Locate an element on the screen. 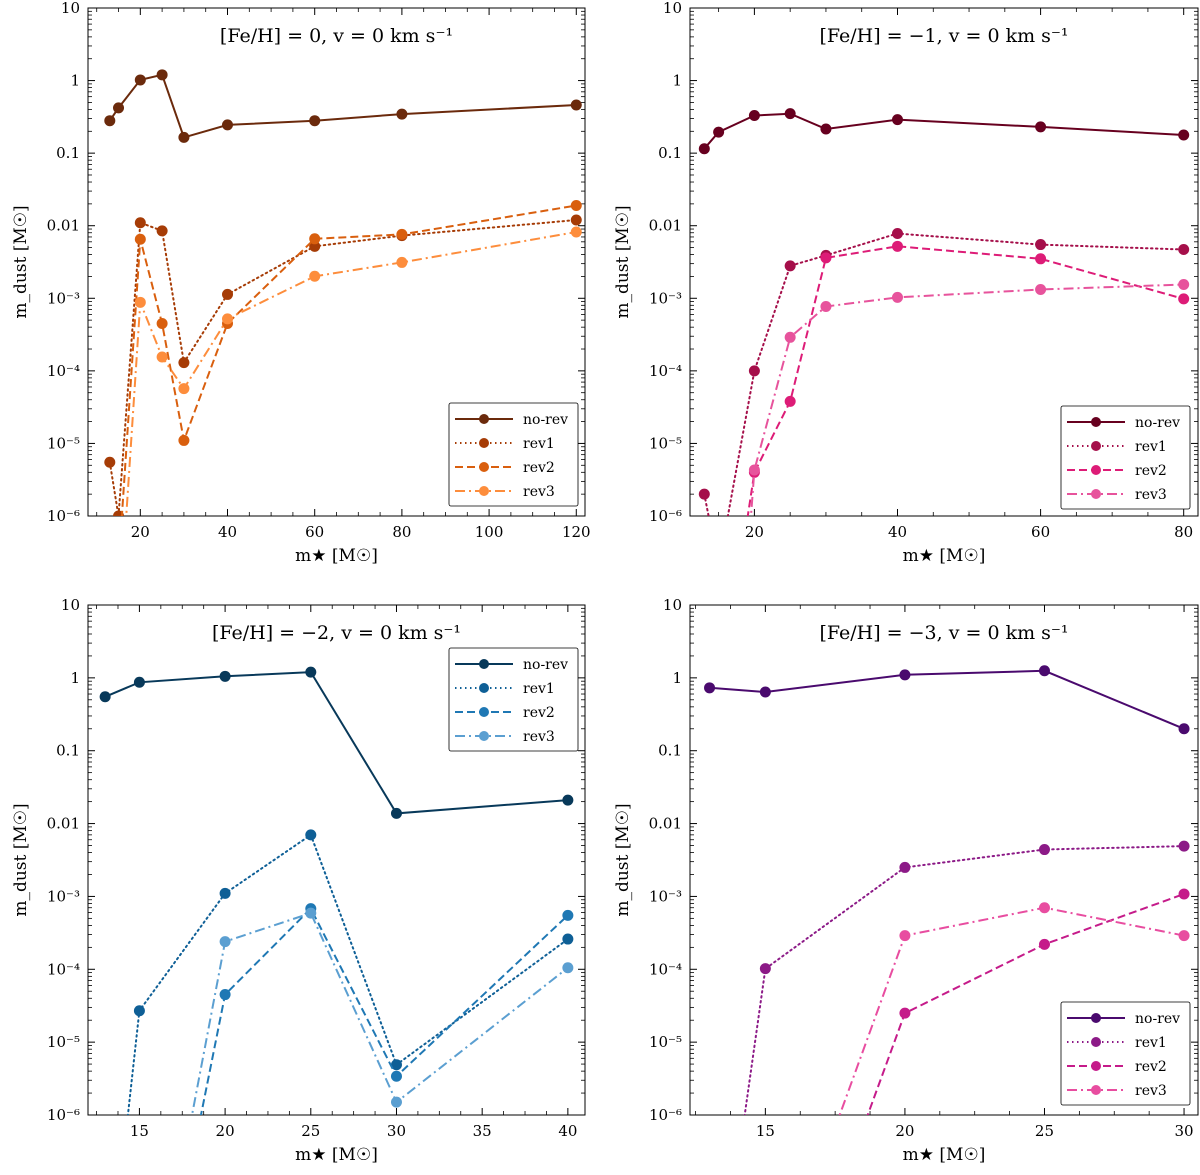  legend: no-rev rev1 rev2 rev3 is located at coordinates (1125, 1053).